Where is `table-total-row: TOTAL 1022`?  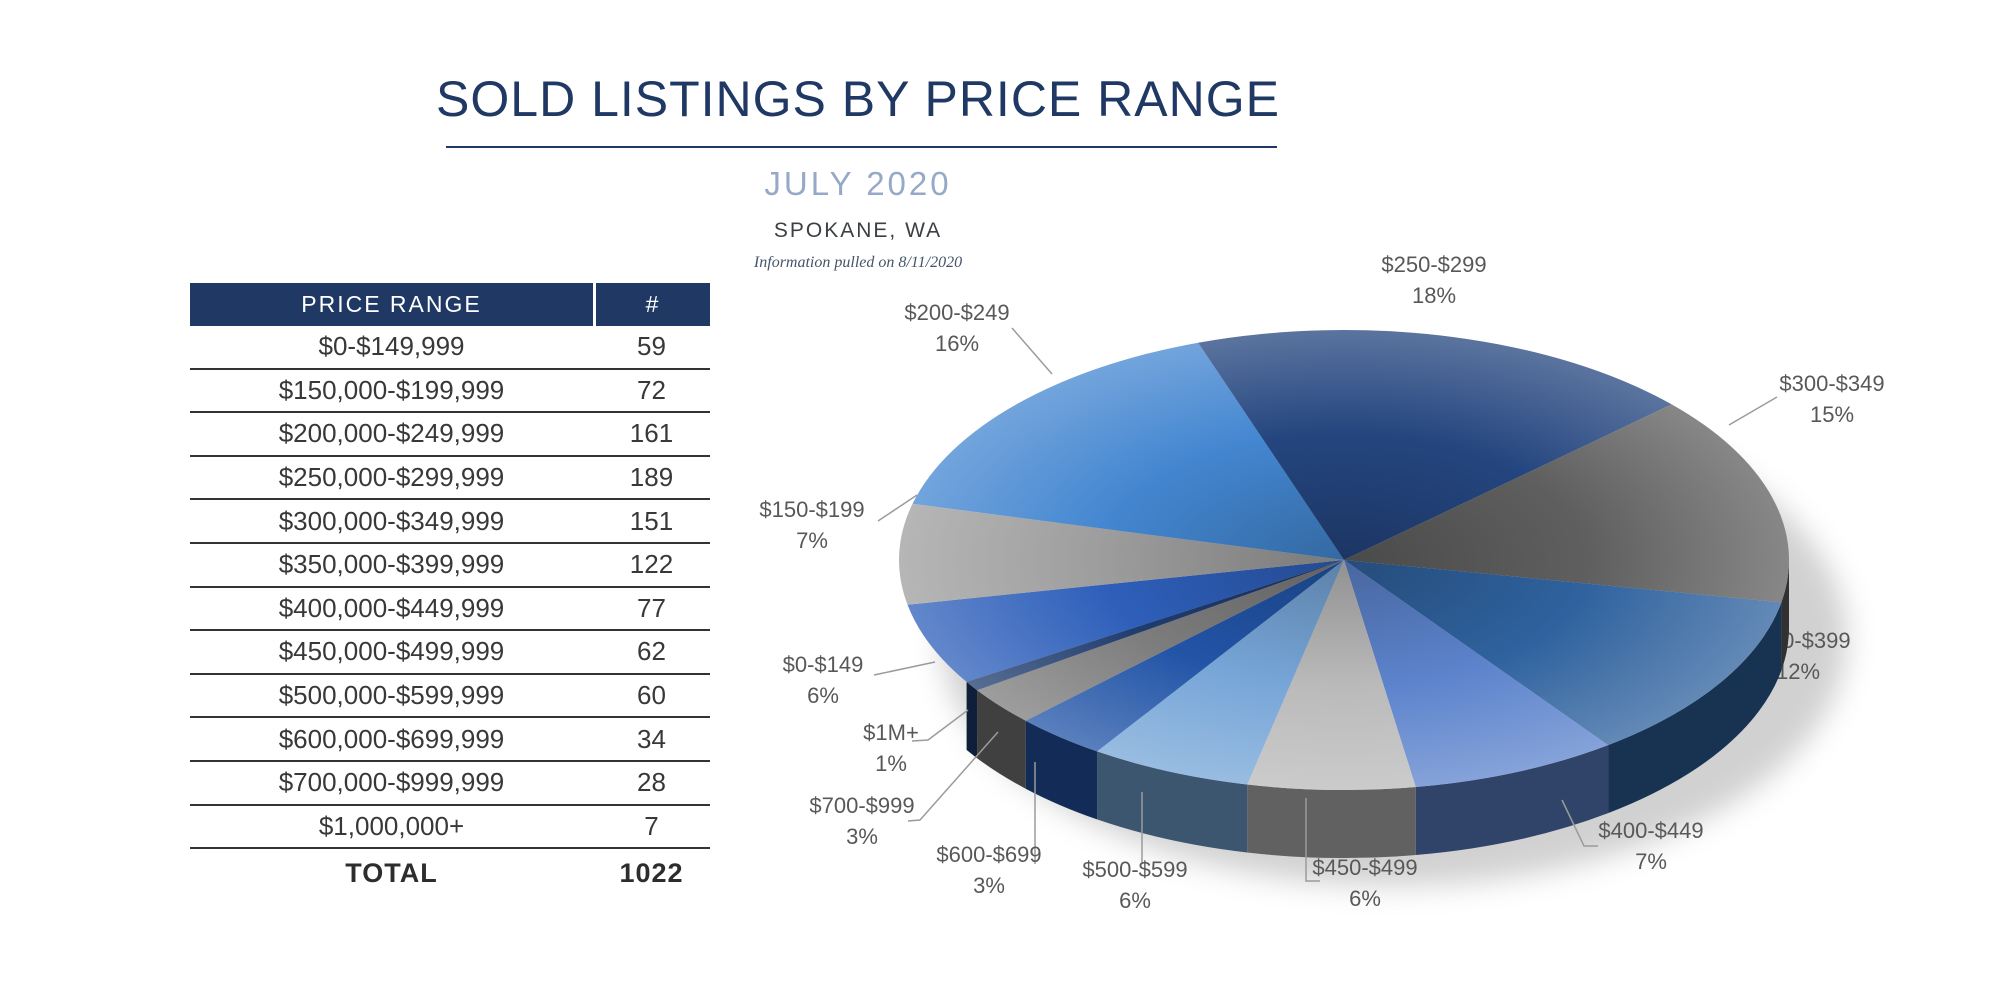
table-total-row: TOTAL 1022 is located at coordinates (450, 873).